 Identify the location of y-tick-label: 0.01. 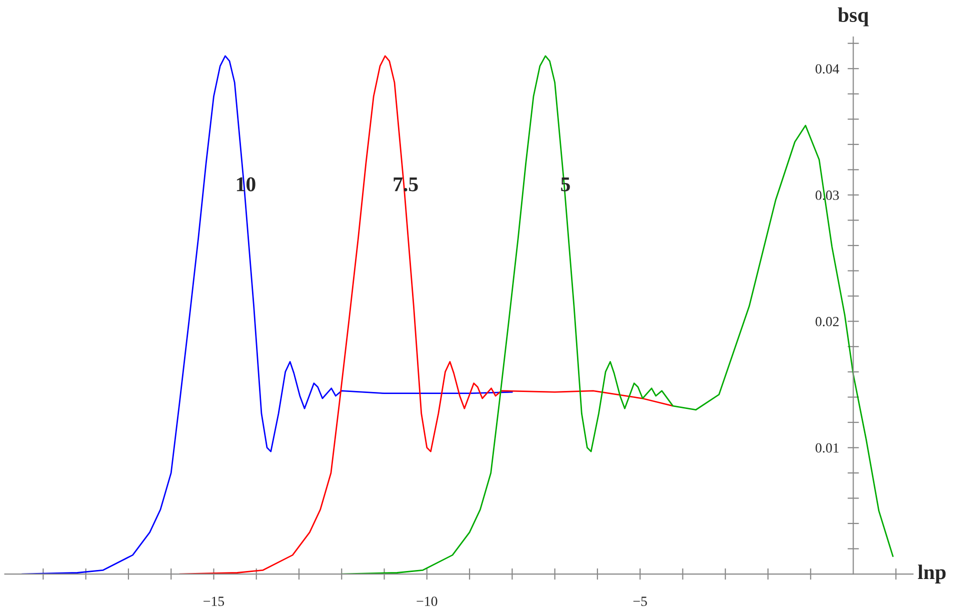
(827, 448).